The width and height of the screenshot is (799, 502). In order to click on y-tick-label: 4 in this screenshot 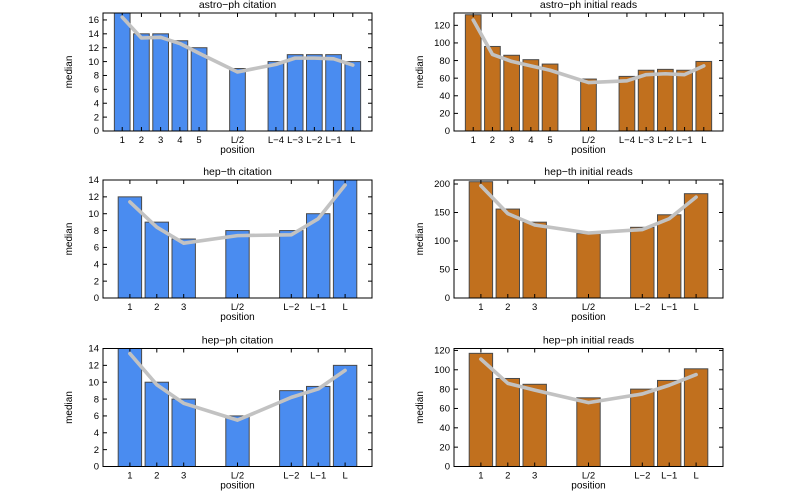, I will do `click(96, 264)`.